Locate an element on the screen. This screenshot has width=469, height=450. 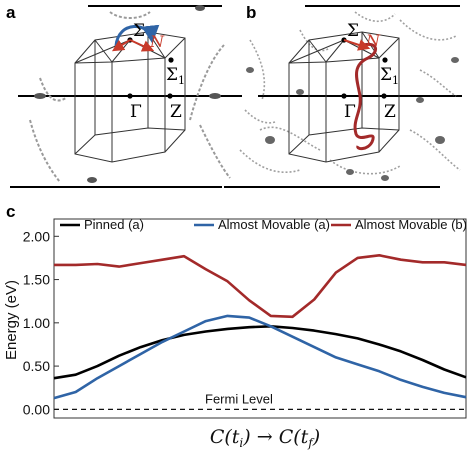
panel-b-n-label: N is located at coordinates (373, 40).